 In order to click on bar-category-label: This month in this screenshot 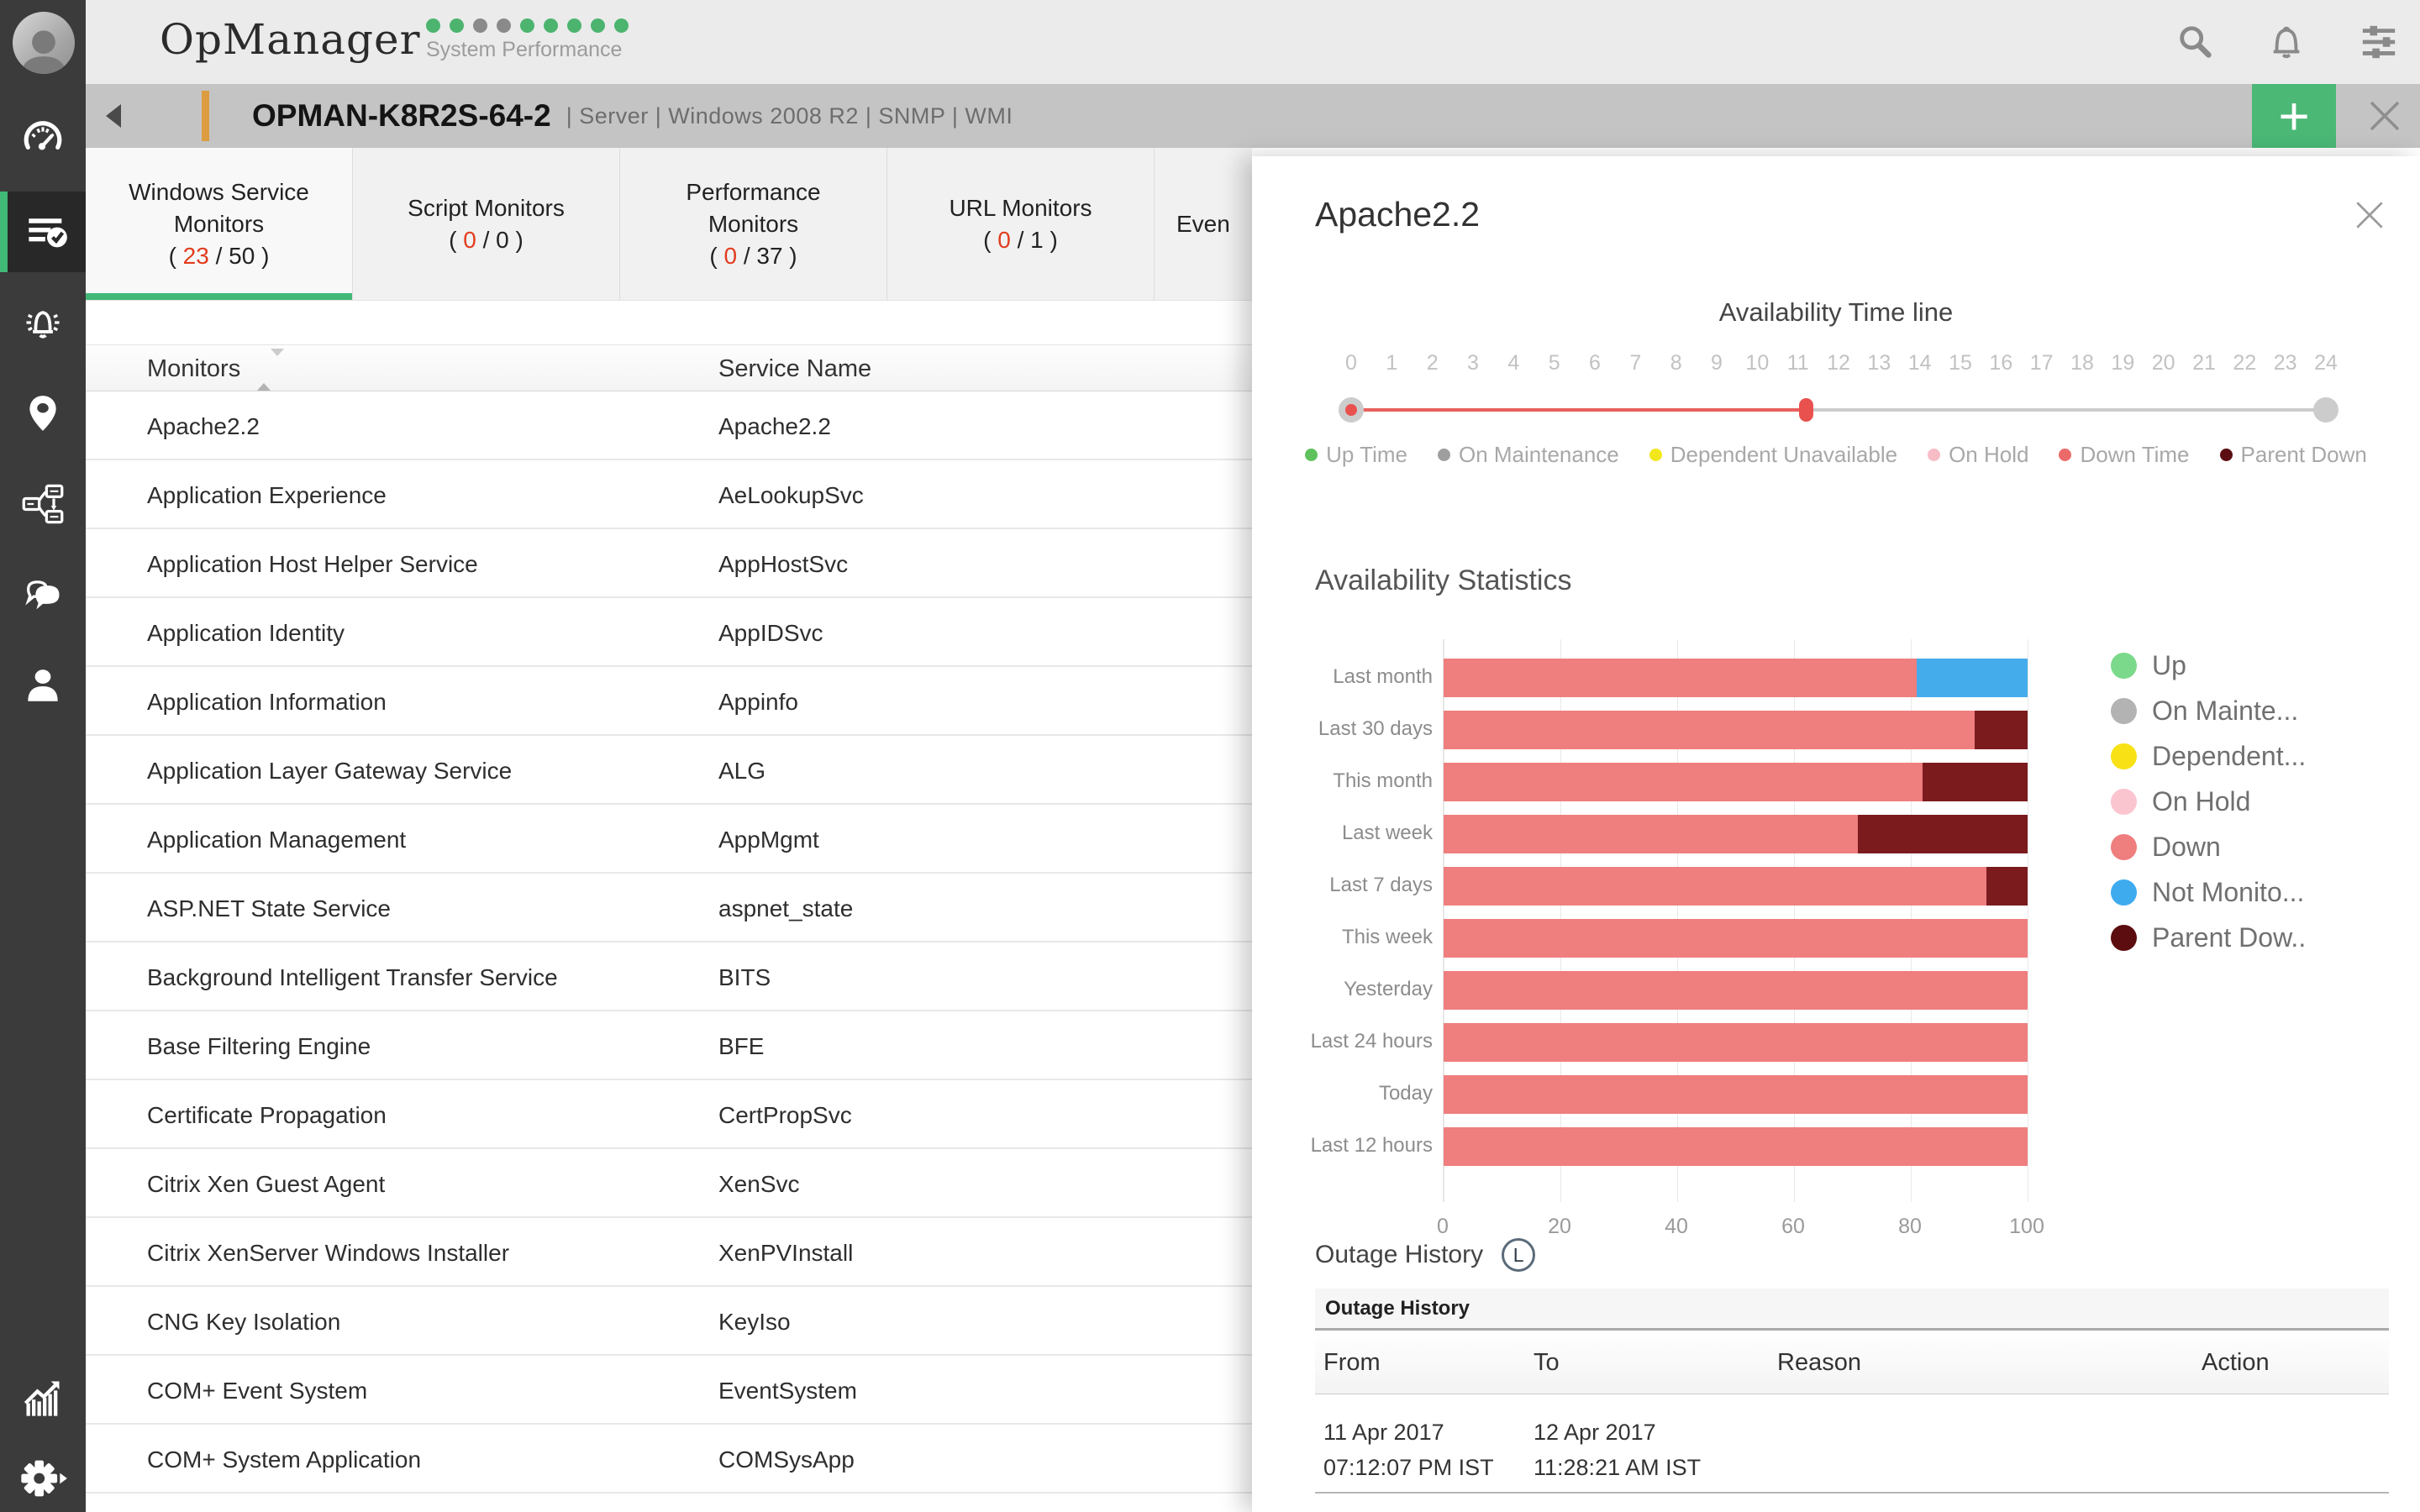, I will do `click(1383, 780)`.